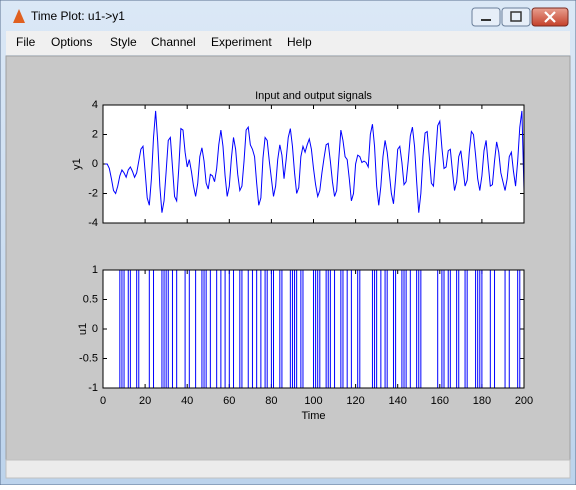 The width and height of the screenshot is (576, 490). I want to click on y-tick-label: -0.5, so click(88, 358).